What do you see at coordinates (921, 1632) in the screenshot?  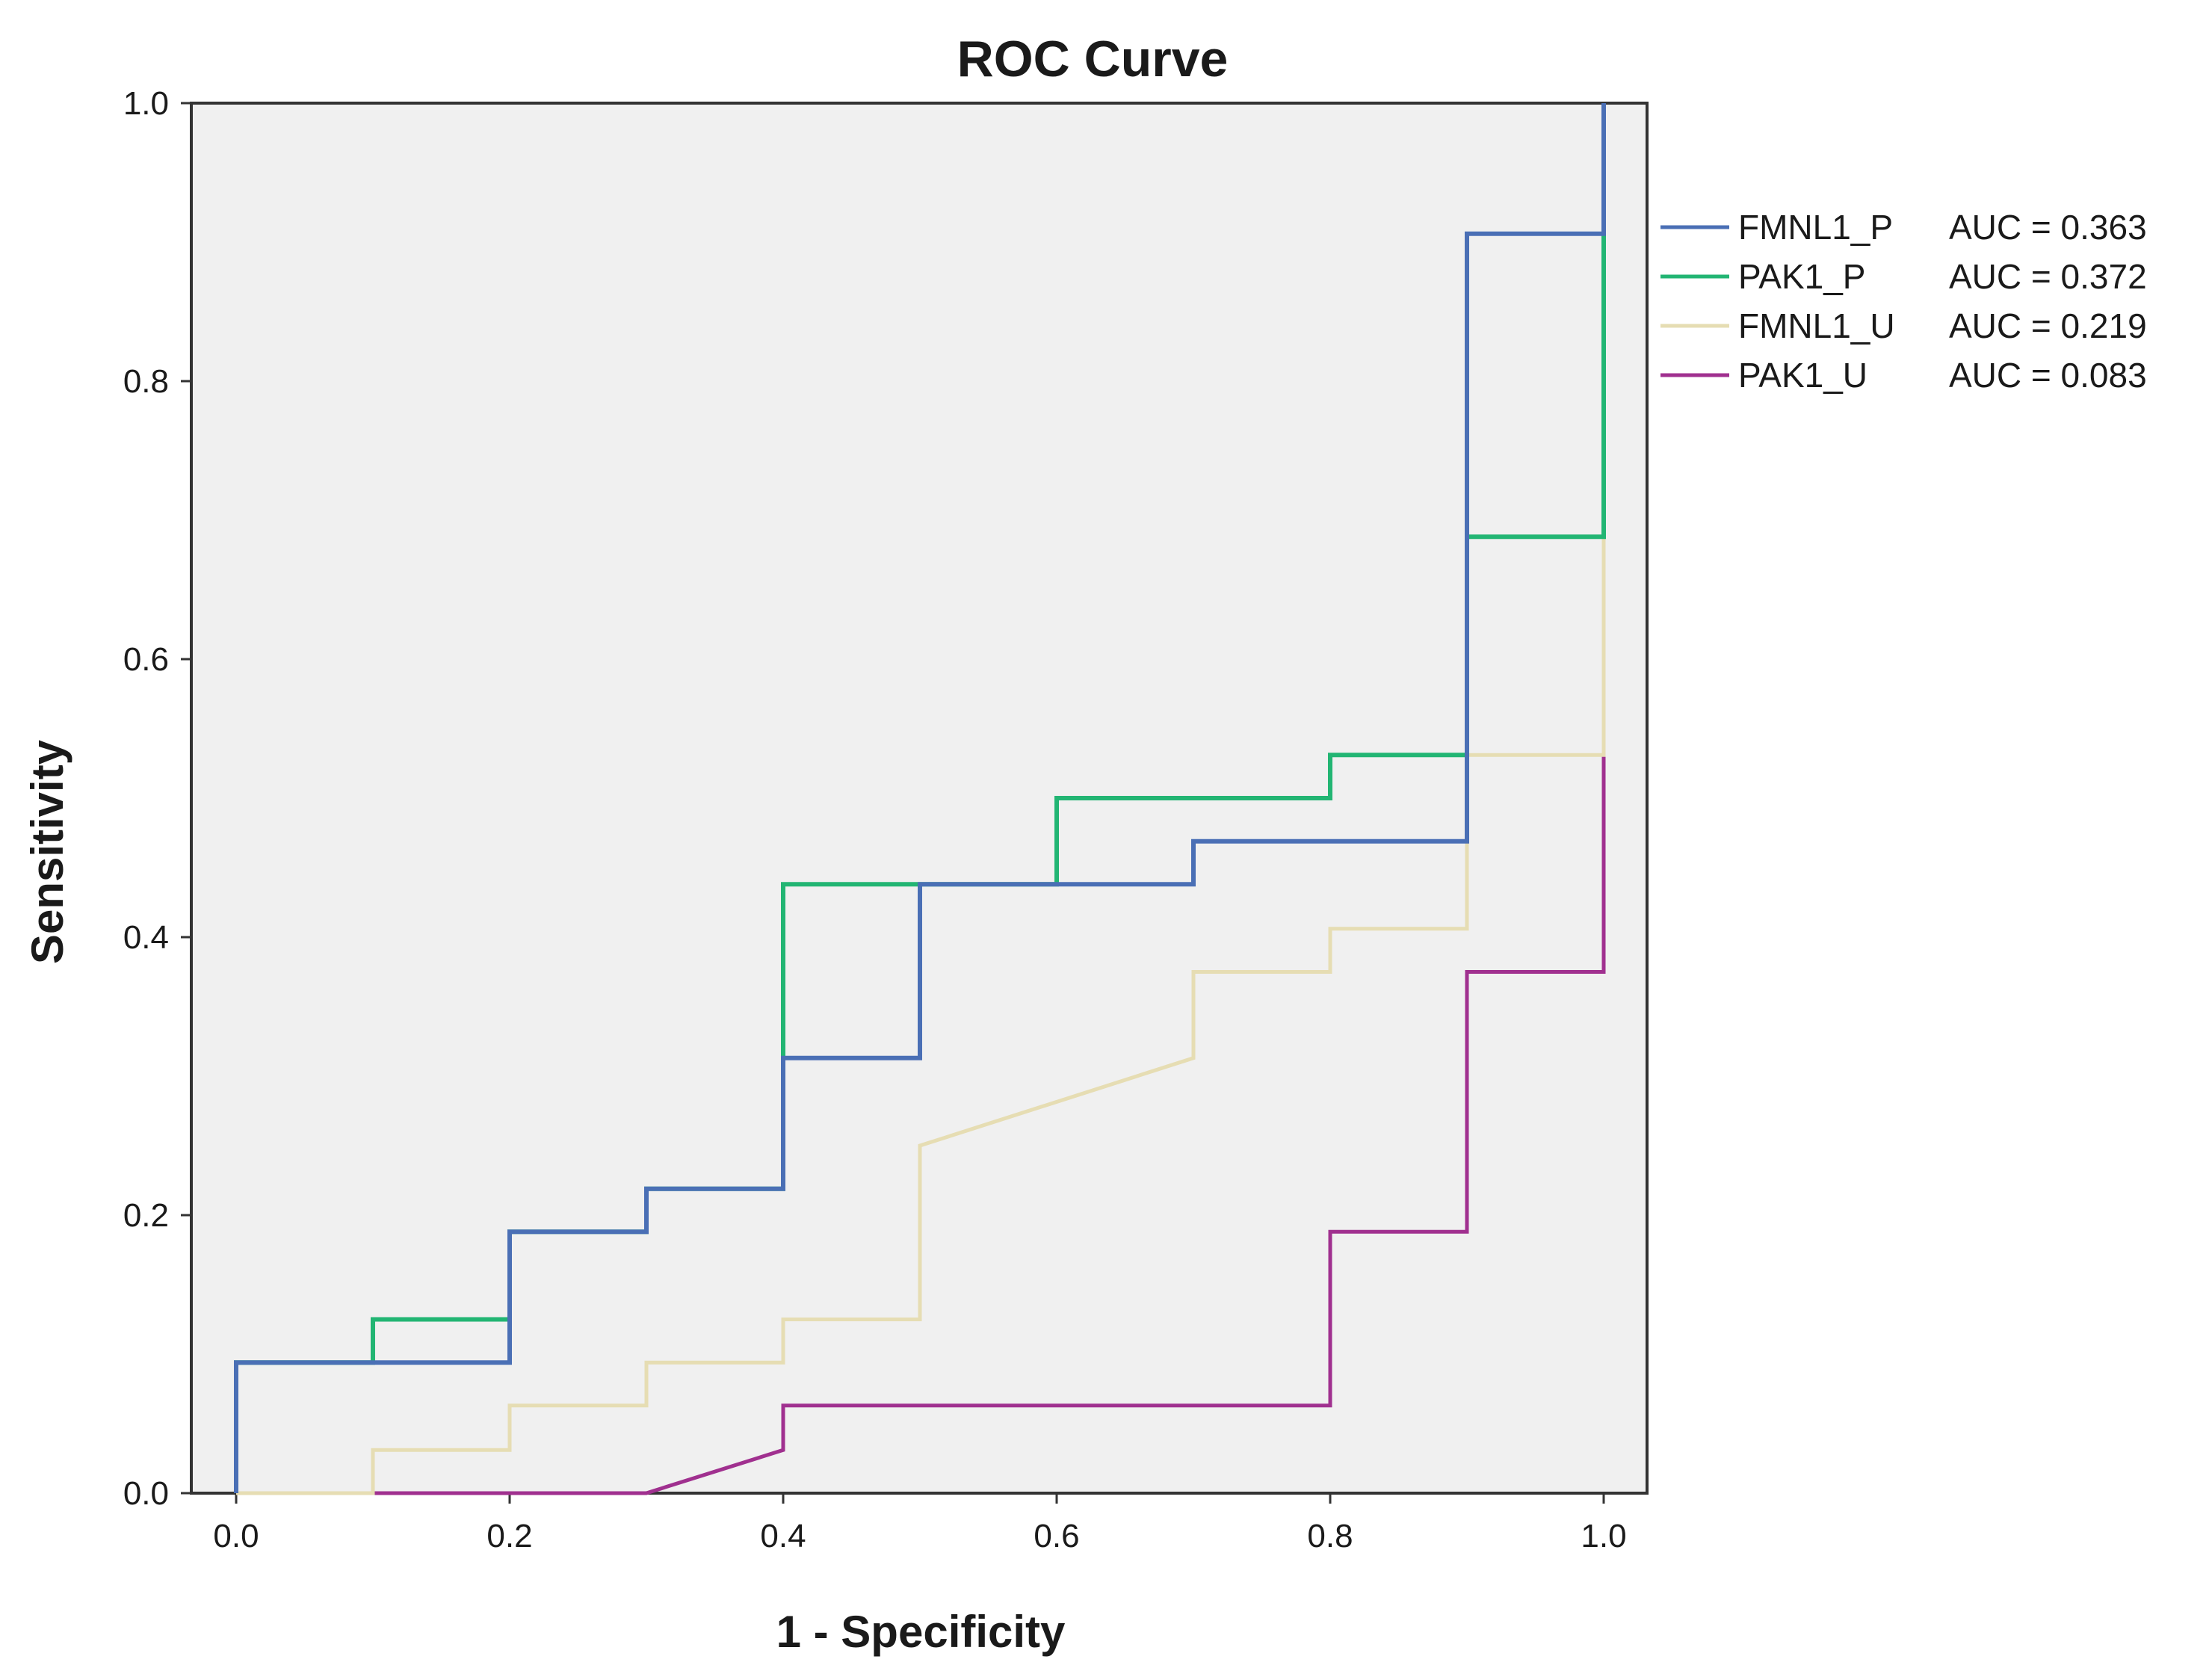 I see `x-axis-title: 1 - Specificity` at bounding box center [921, 1632].